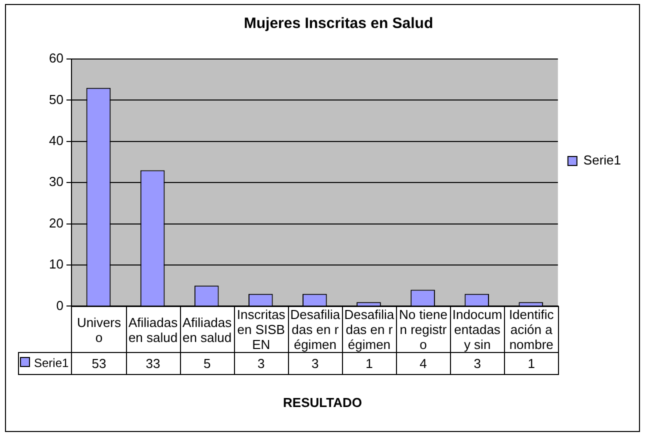 This screenshot has height=438, width=647. Describe the element at coordinates (153, 363) in the screenshot. I see `data-label: 33` at that location.